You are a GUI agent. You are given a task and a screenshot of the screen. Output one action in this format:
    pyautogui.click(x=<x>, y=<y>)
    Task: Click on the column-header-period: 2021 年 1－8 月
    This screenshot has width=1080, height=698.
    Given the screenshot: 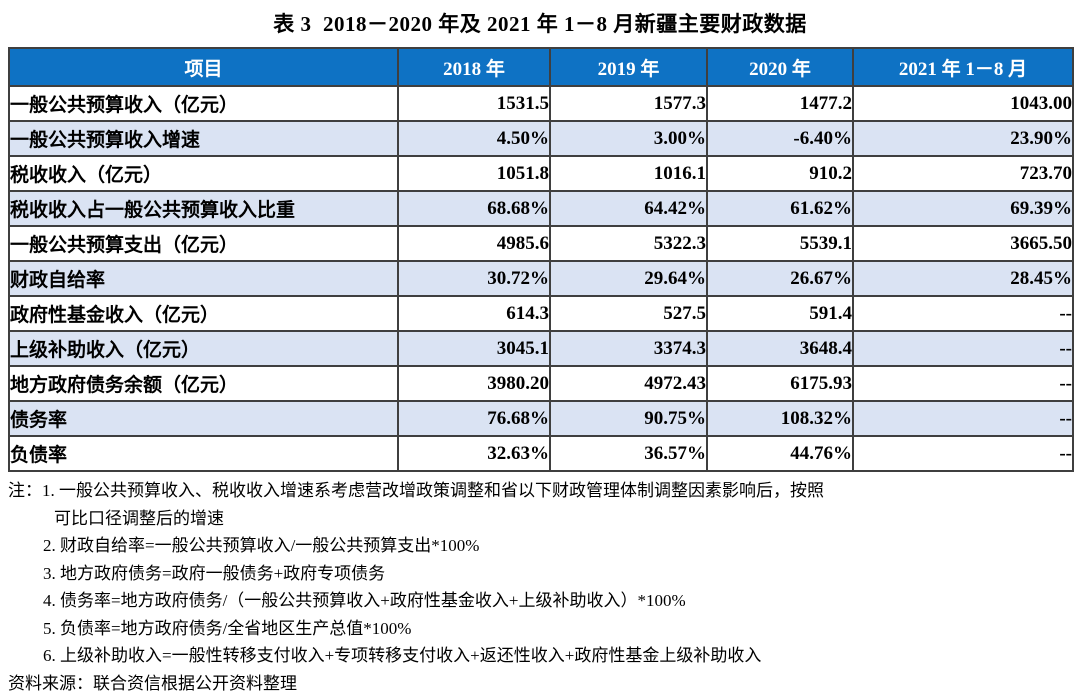 What is the action you would take?
    pyautogui.click(x=963, y=67)
    